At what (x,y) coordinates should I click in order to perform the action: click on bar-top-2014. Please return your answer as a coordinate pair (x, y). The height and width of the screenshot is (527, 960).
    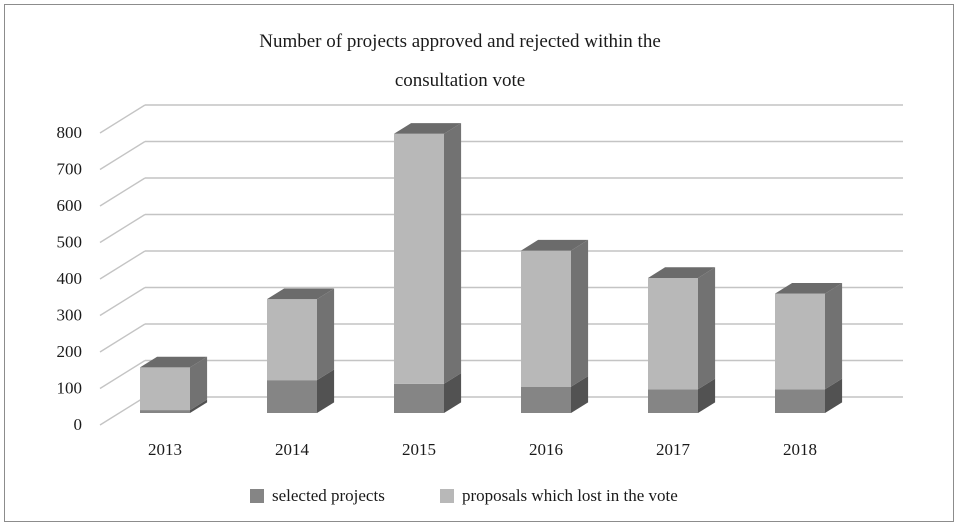
    Looking at the image, I should click on (301, 294).